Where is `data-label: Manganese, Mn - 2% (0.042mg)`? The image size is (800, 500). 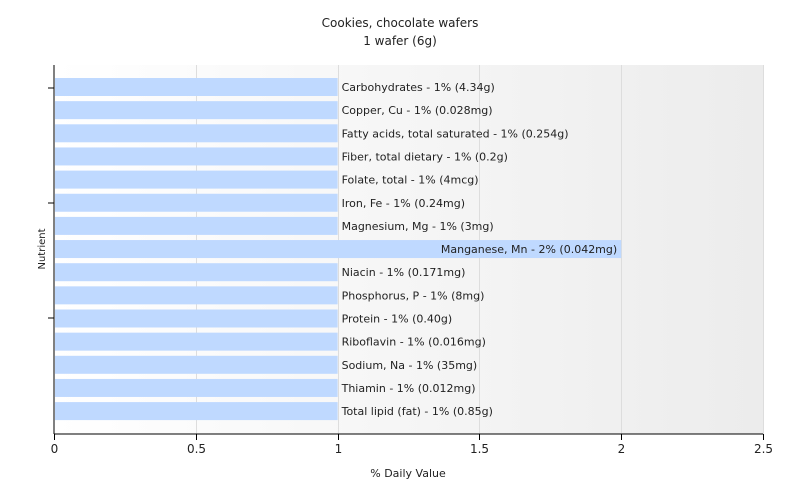 data-label: Manganese, Mn - 2% (0.042mg) is located at coordinates (529, 249).